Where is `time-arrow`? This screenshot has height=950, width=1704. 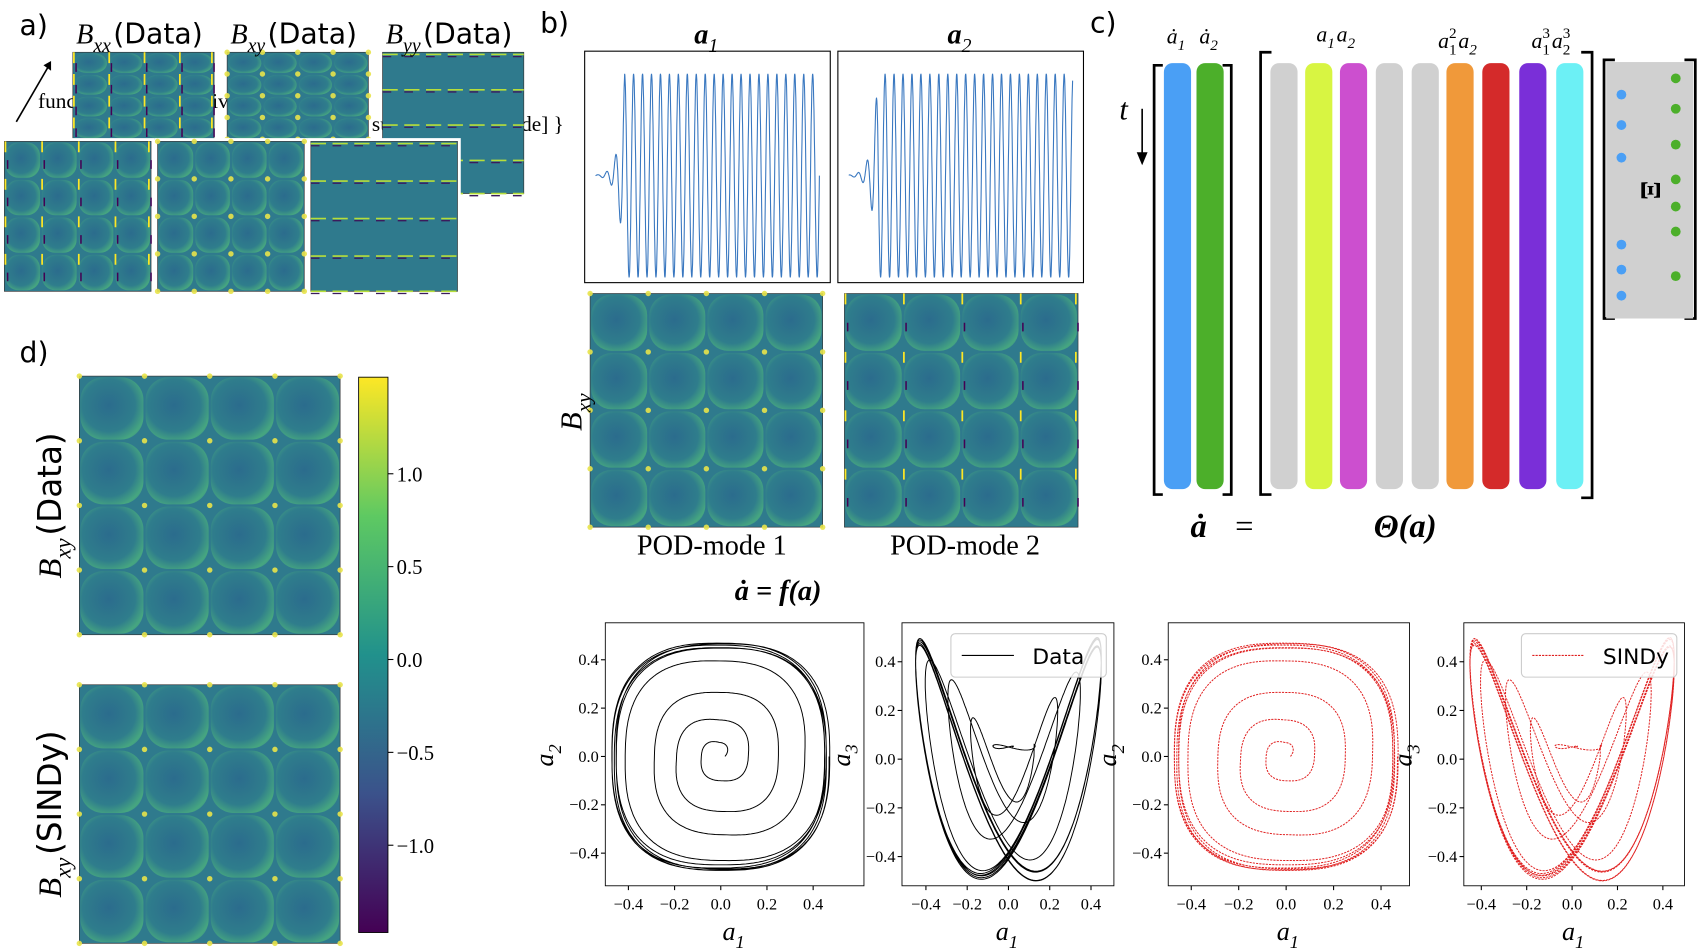 time-arrow is located at coordinates (32, 95).